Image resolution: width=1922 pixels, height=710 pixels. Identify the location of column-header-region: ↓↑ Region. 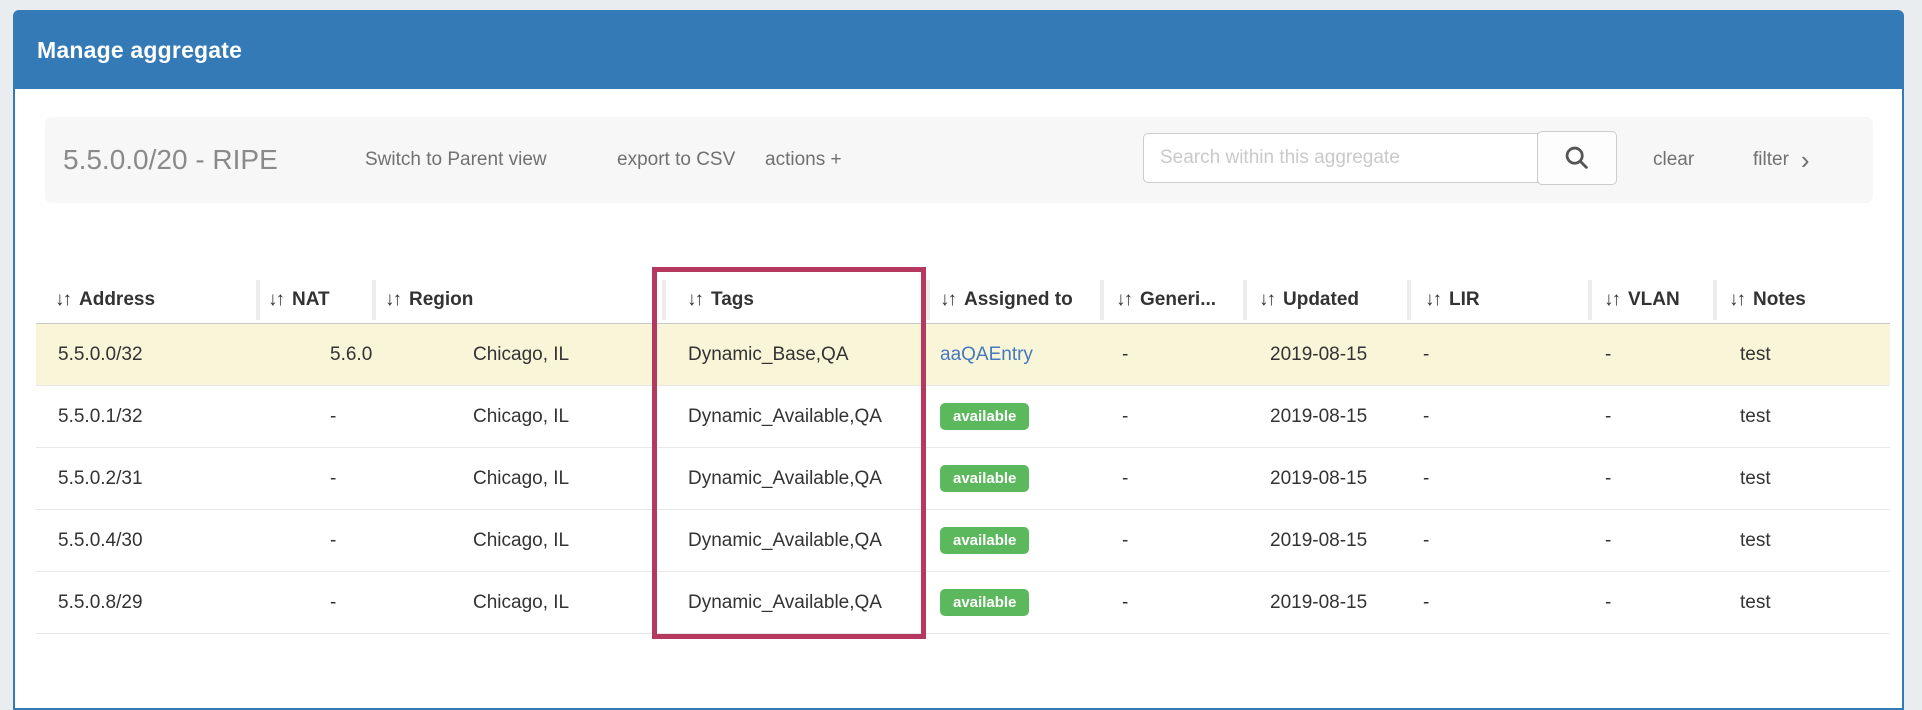
(517, 300).